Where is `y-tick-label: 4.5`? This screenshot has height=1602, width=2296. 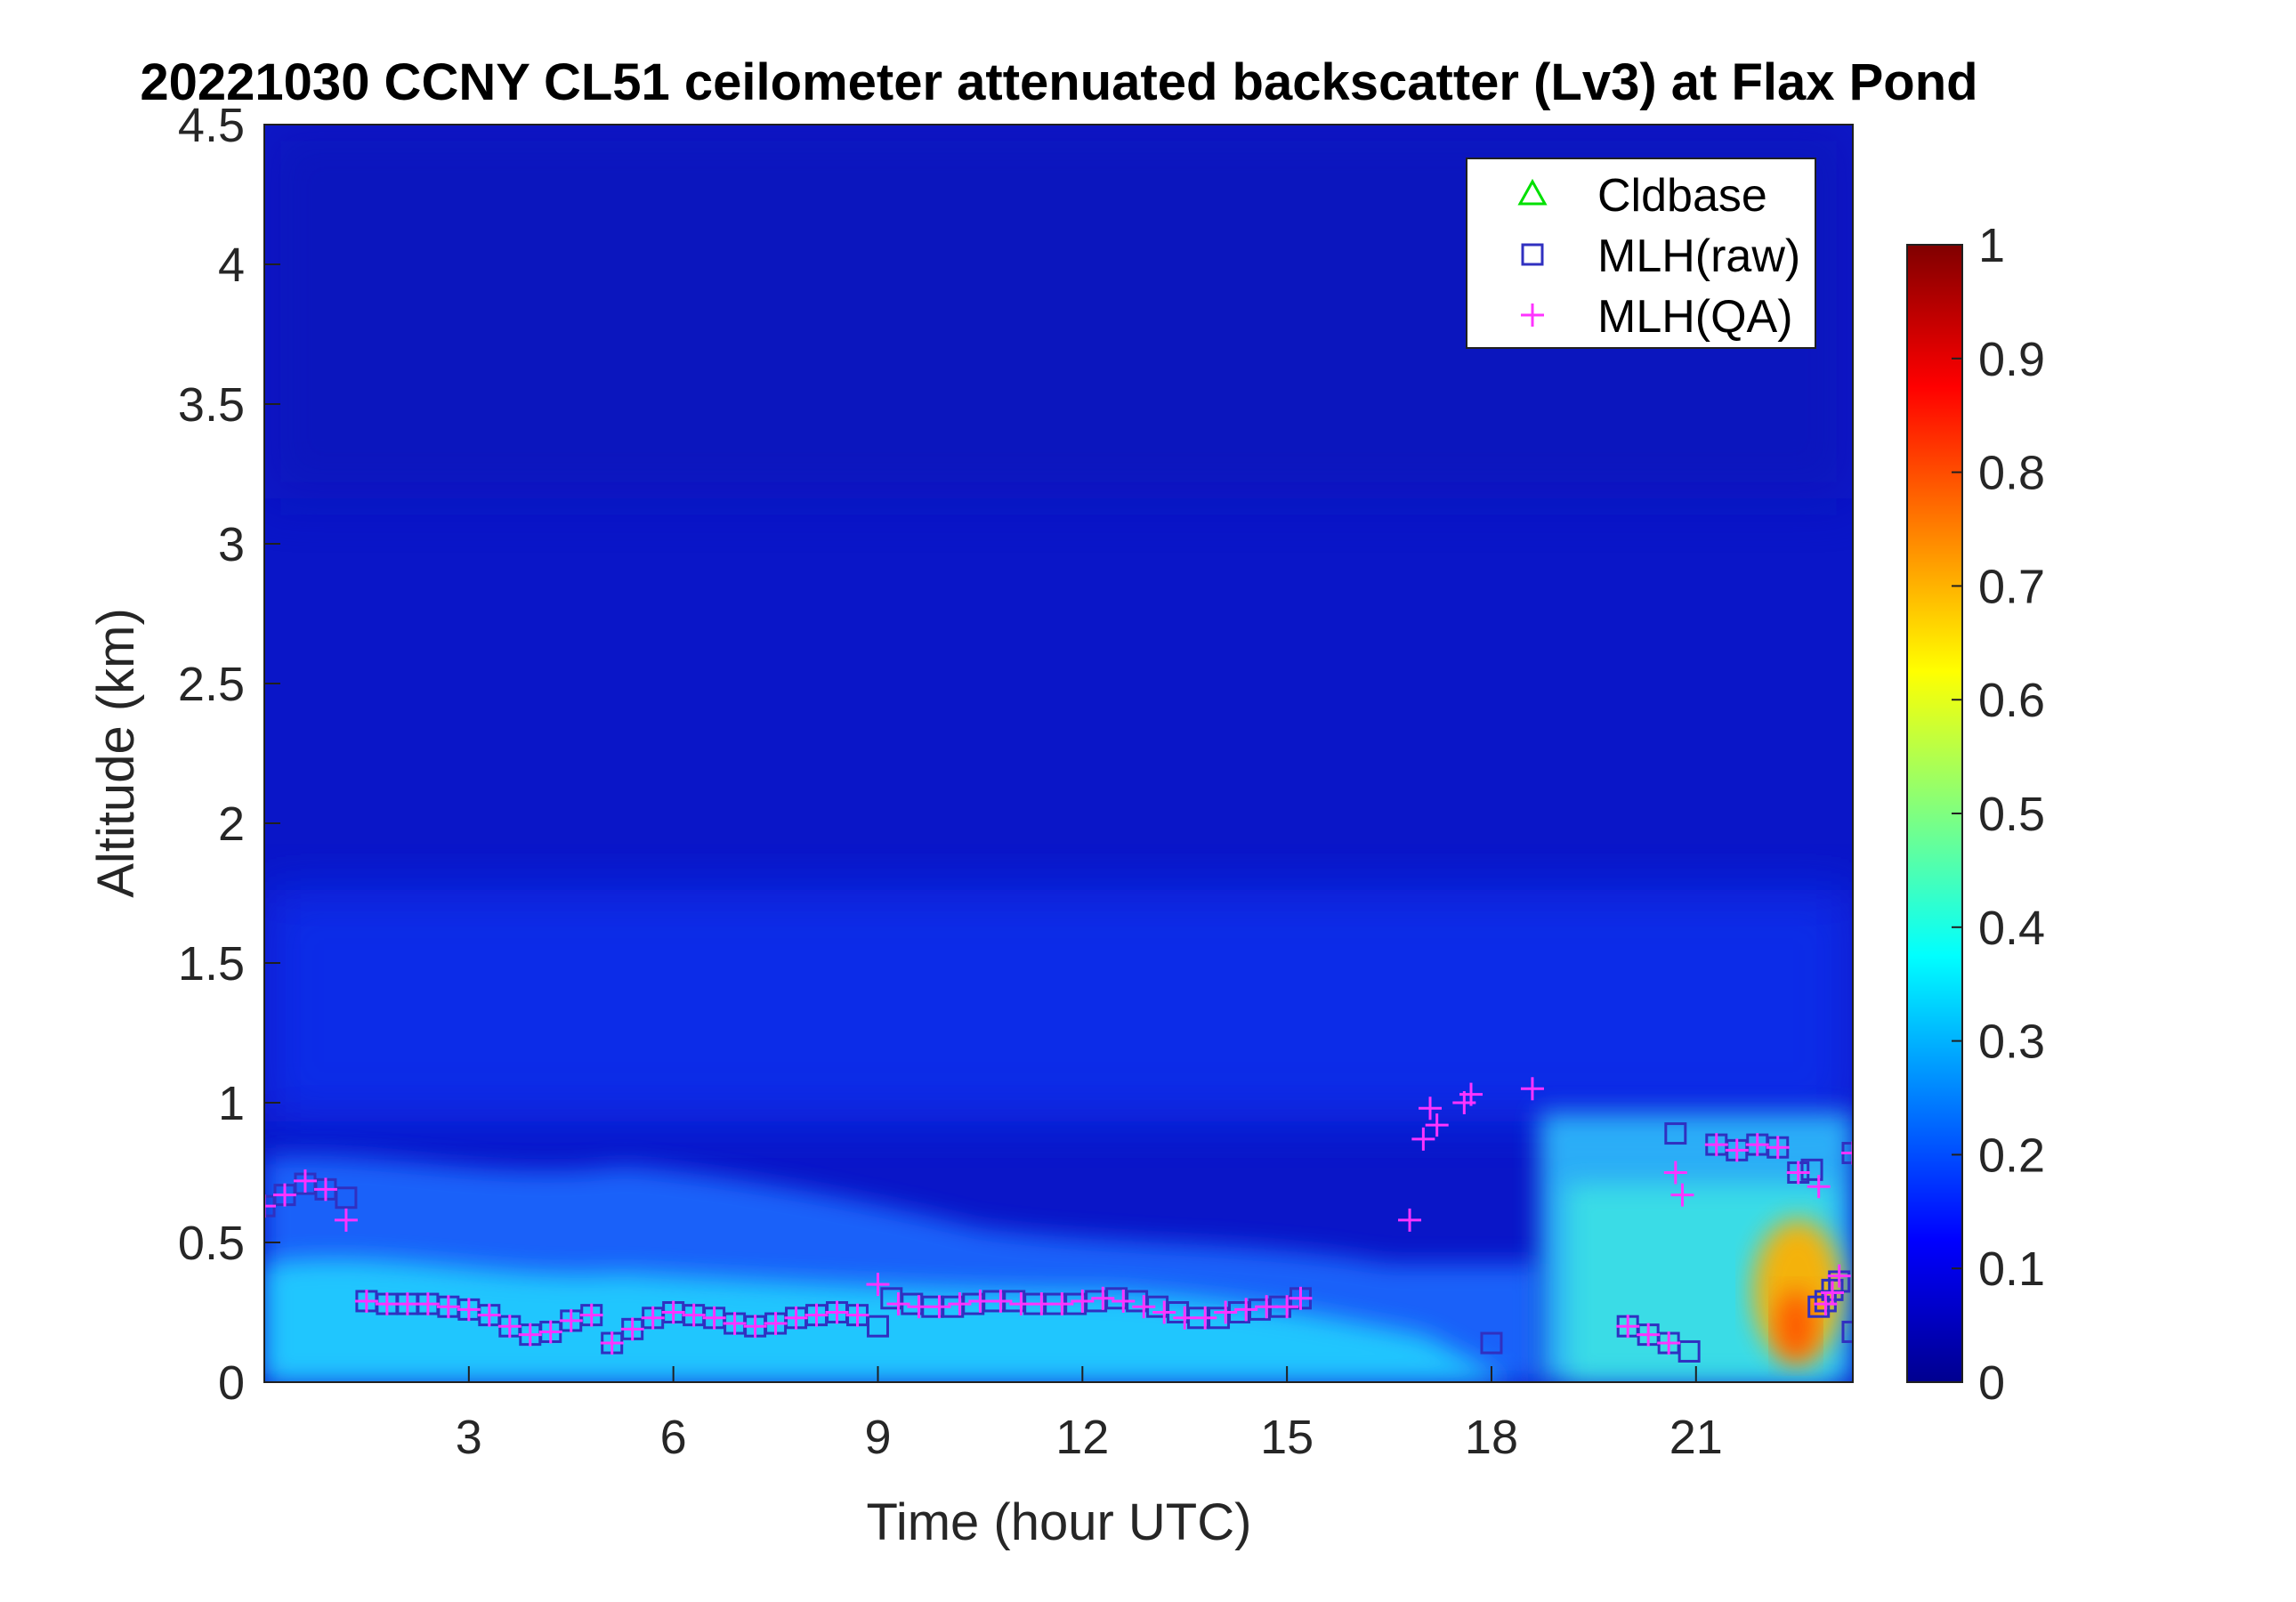 y-tick-label: 4.5 is located at coordinates (211, 125).